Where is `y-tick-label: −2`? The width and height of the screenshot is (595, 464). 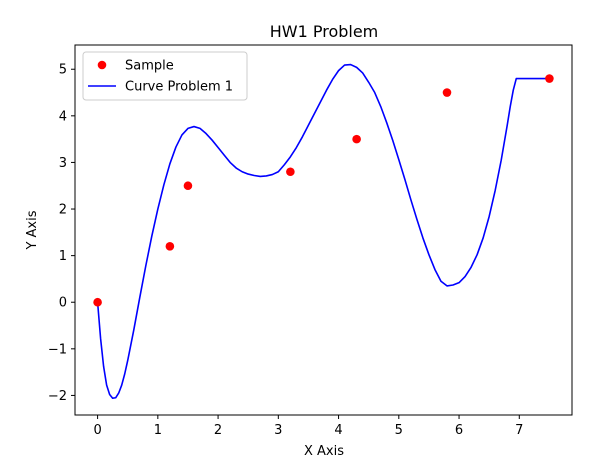 y-tick-label: −2 is located at coordinates (57, 396).